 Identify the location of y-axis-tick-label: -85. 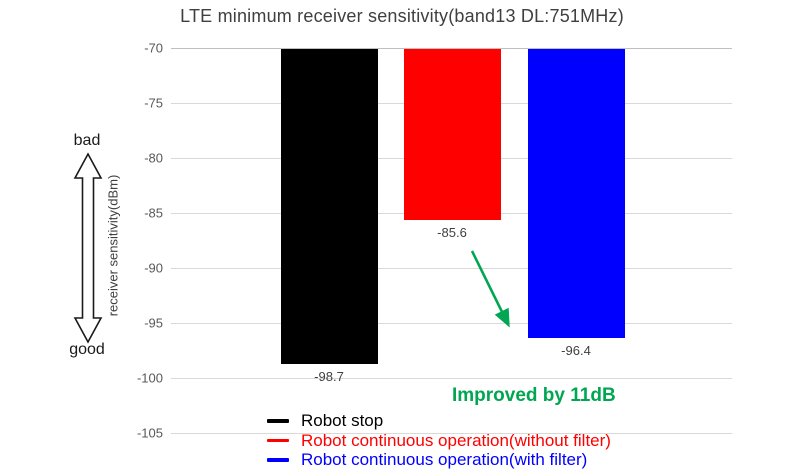
(153, 213).